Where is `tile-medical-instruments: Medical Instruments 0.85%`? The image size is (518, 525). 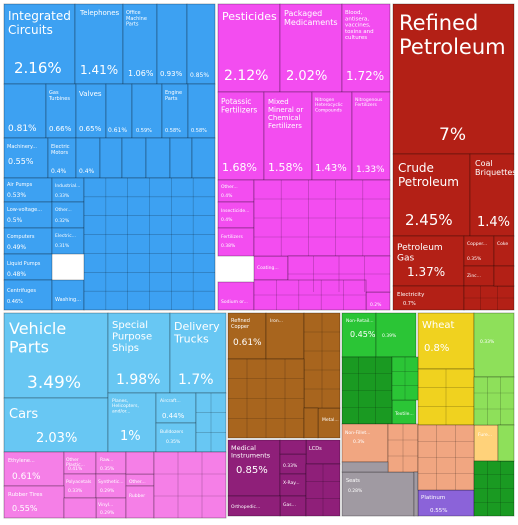
tile-medical-instruments: Medical Instruments 0.85% is located at coordinates (254, 468).